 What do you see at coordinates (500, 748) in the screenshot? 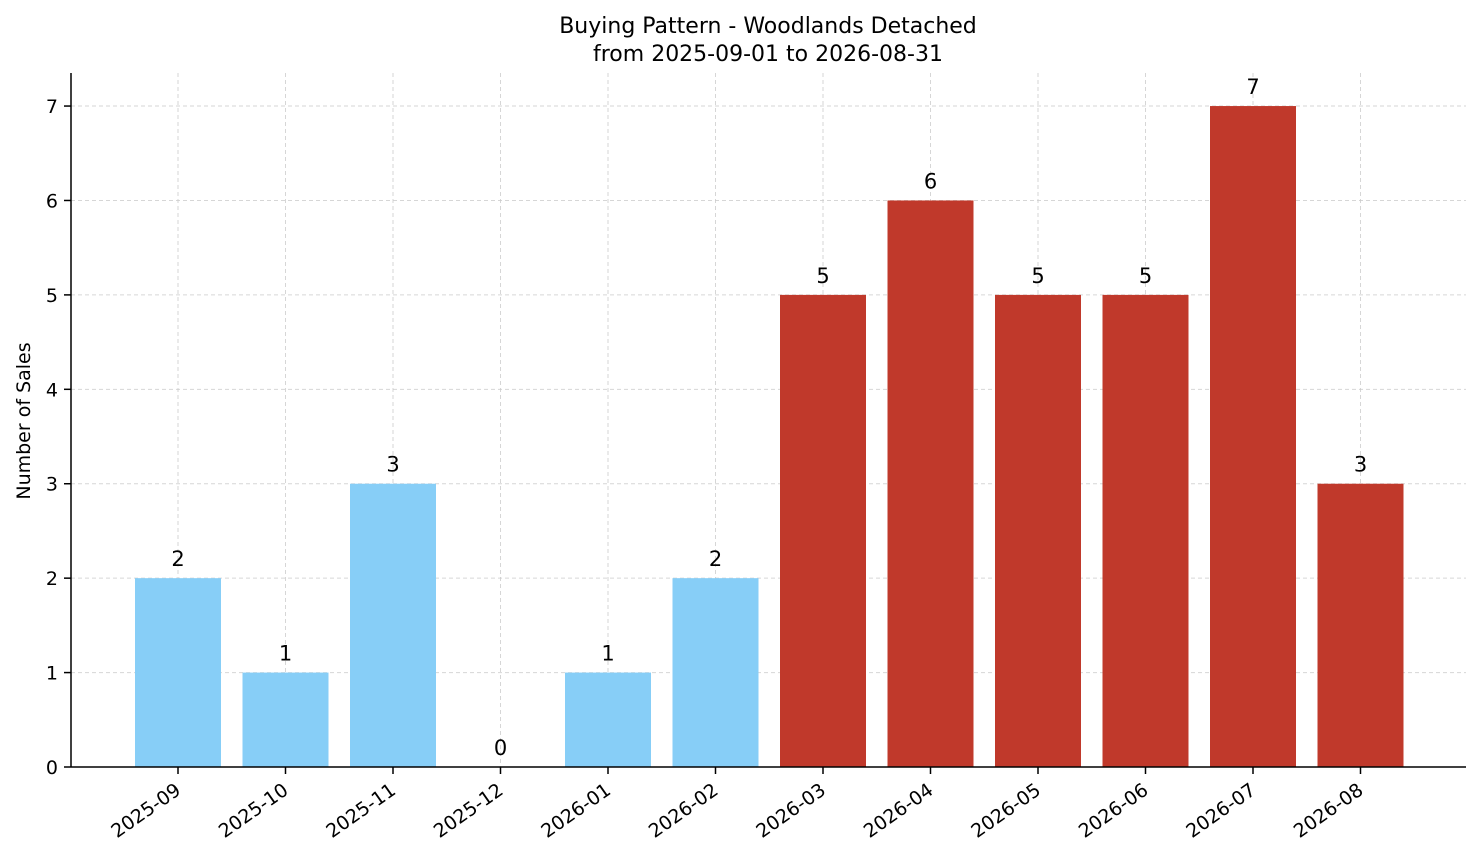
I see `bar-value-label: 0` at bounding box center [500, 748].